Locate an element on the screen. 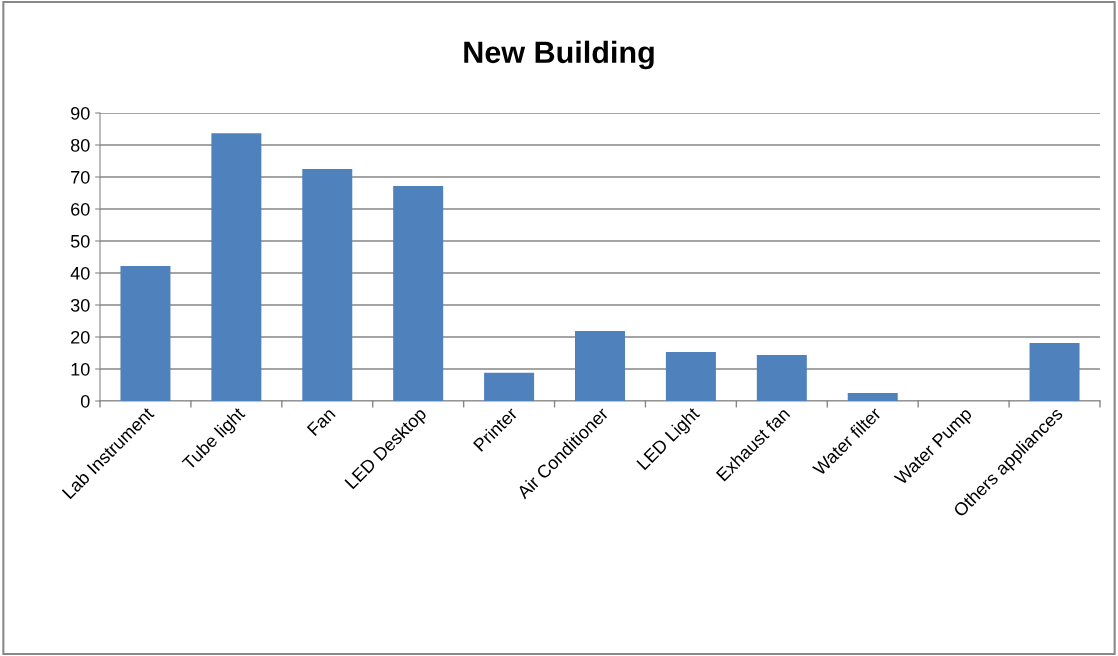 Image resolution: width=1118 pixels, height=656 pixels. chart-title: New Building is located at coordinates (559, 55).